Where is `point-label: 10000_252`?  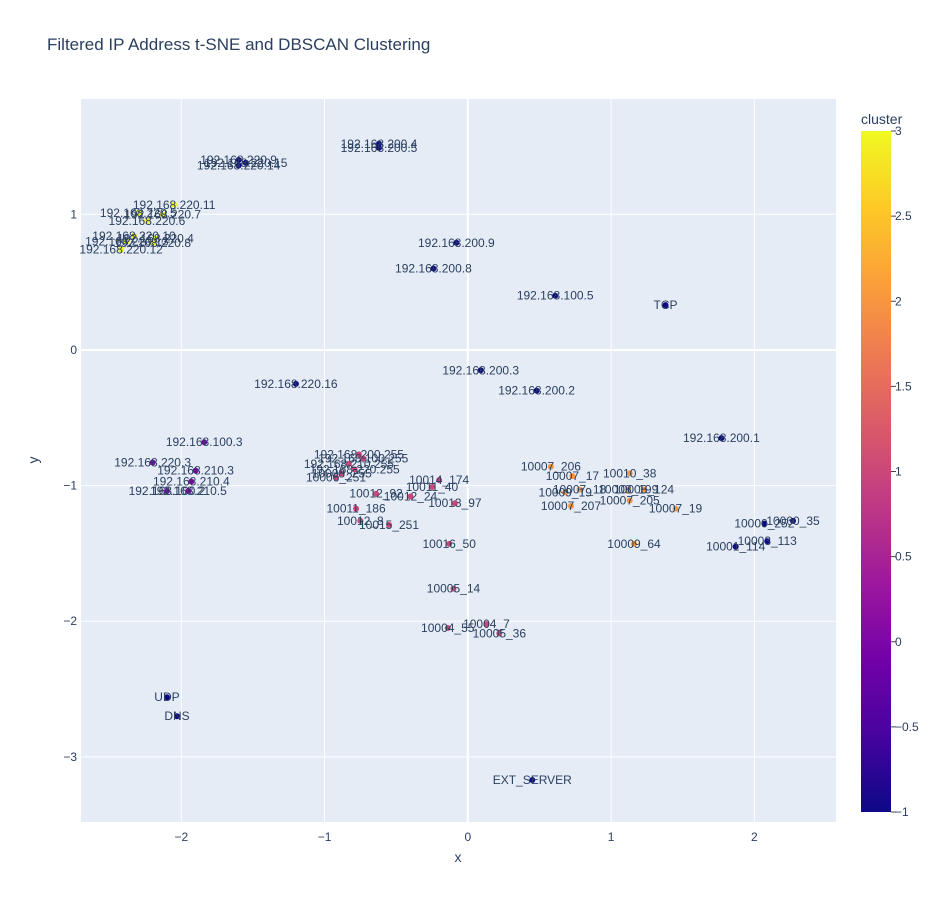
point-label: 10000_252 is located at coordinates (764, 524).